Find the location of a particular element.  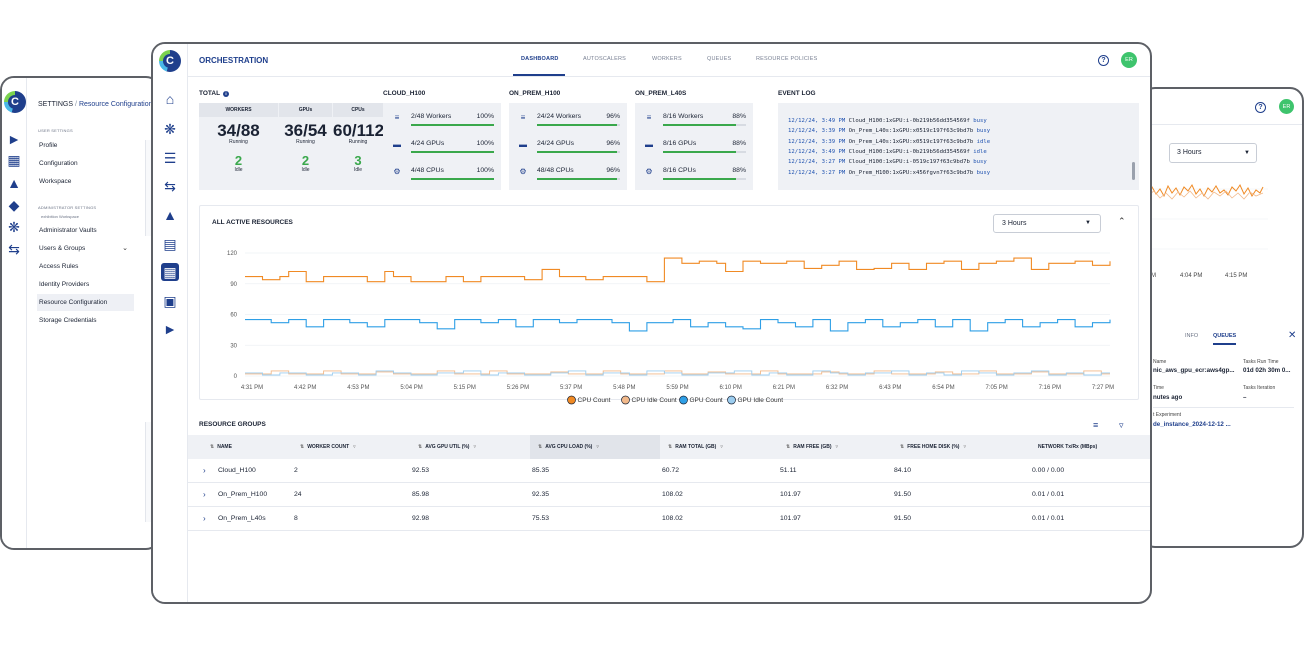

layers-icon: ☰ is located at coordinates (170, 157).